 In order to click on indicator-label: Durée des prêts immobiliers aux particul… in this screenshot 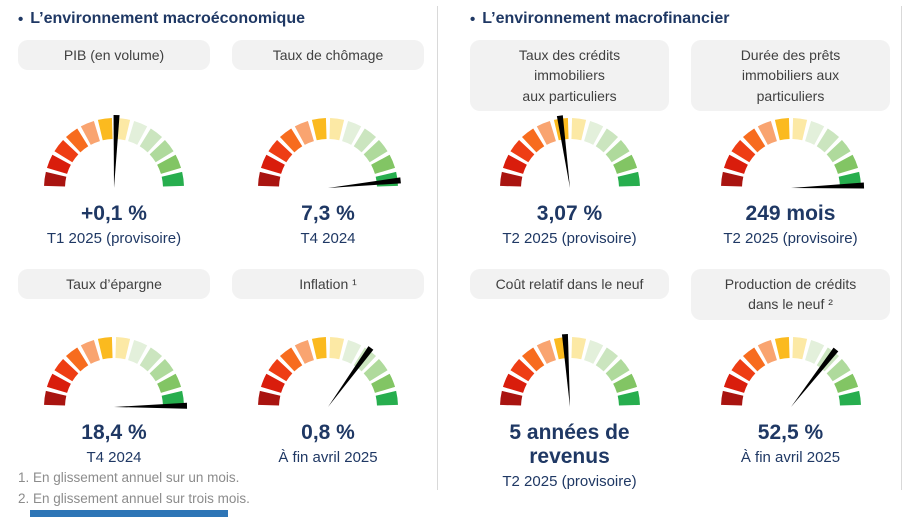, I will do `click(790, 75)`.